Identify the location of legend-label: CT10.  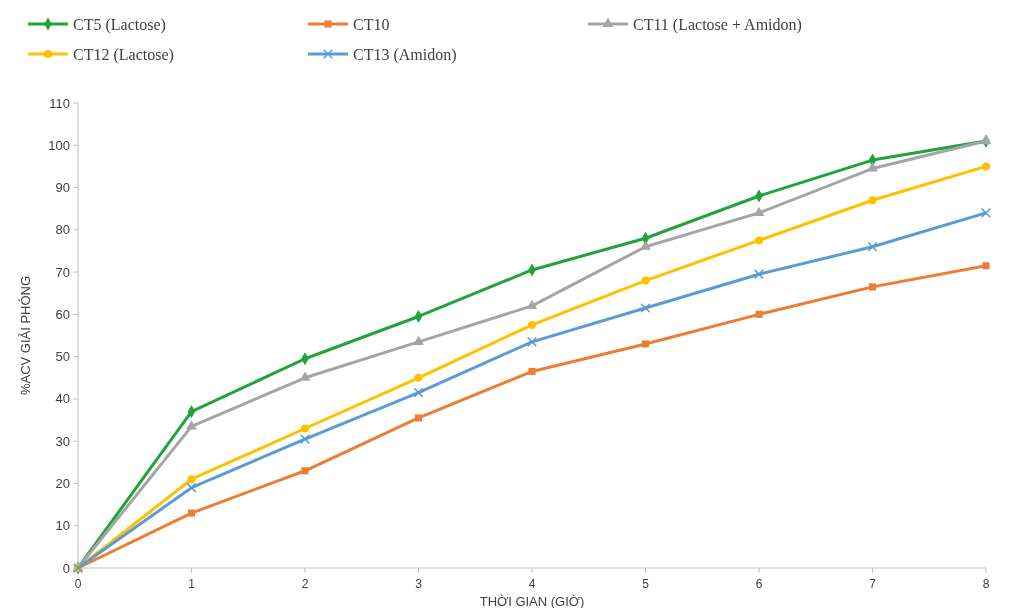
(371, 24).